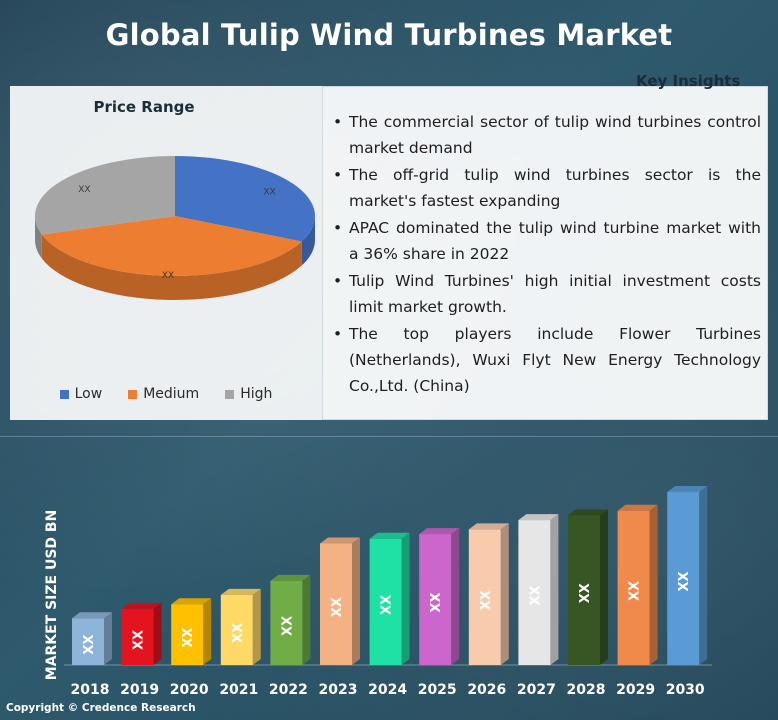 This screenshot has width=778, height=720. What do you see at coordinates (139, 690) in the screenshot?
I see `x-tick-label: 2019` at bounding box center [139, 690].